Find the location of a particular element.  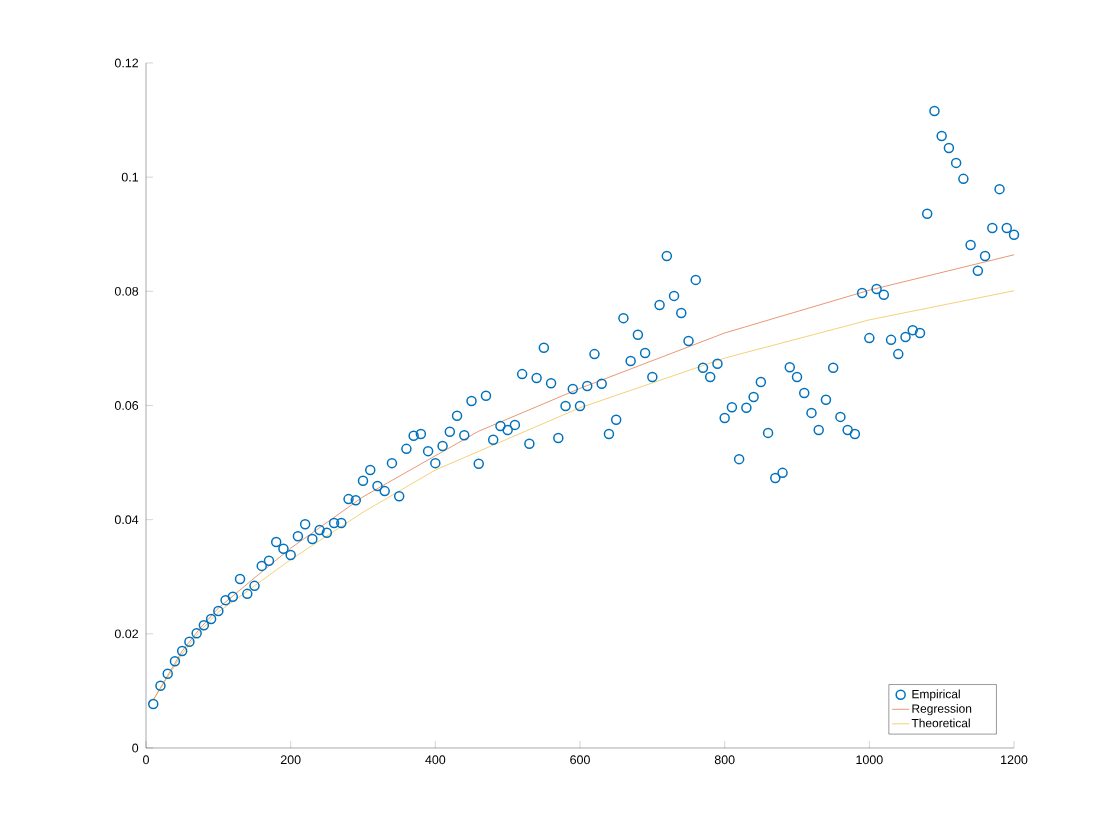

x-tick-label: 400 is located at coordinates (435, 760).